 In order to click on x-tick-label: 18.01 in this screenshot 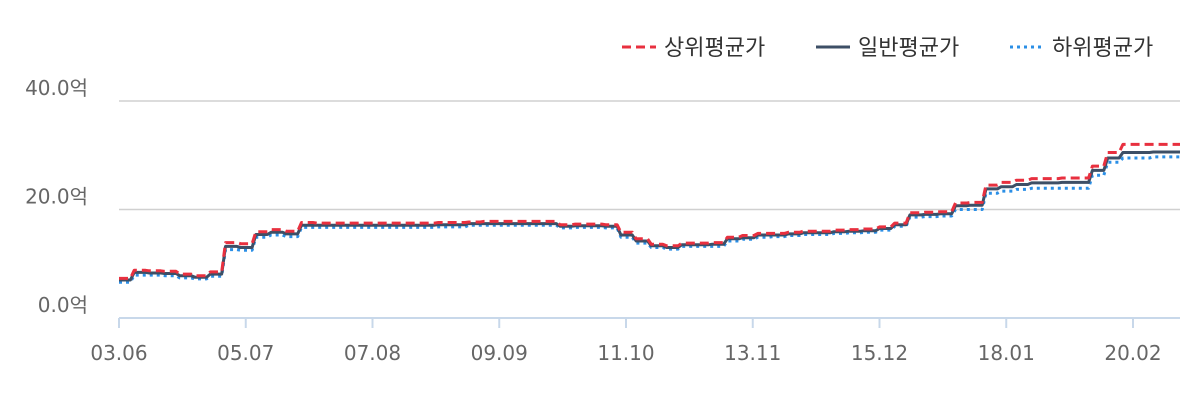, I will do `click(1006, 353)`.